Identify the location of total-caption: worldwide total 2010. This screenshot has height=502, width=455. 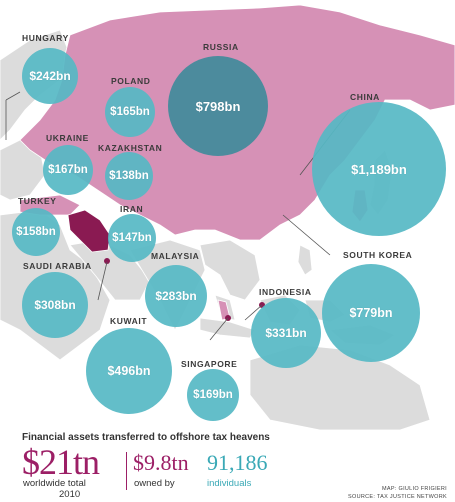
(54, 489).